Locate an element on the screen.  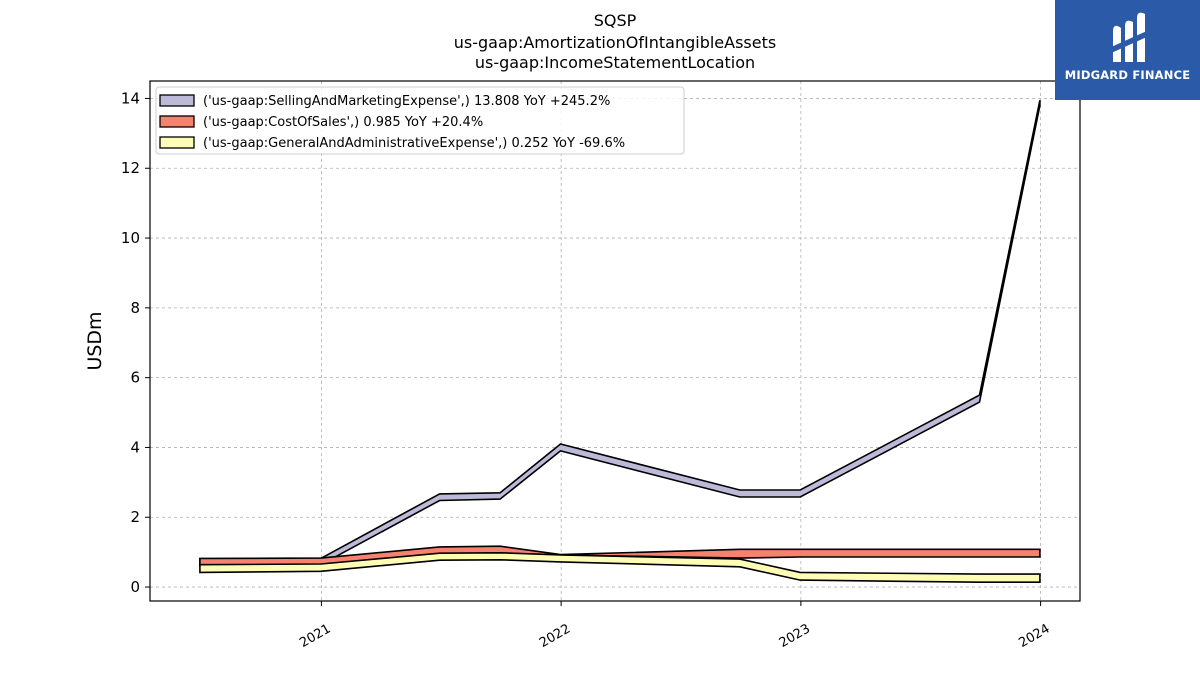
y-tick-label: 2 is located at coordinates (135, 517).